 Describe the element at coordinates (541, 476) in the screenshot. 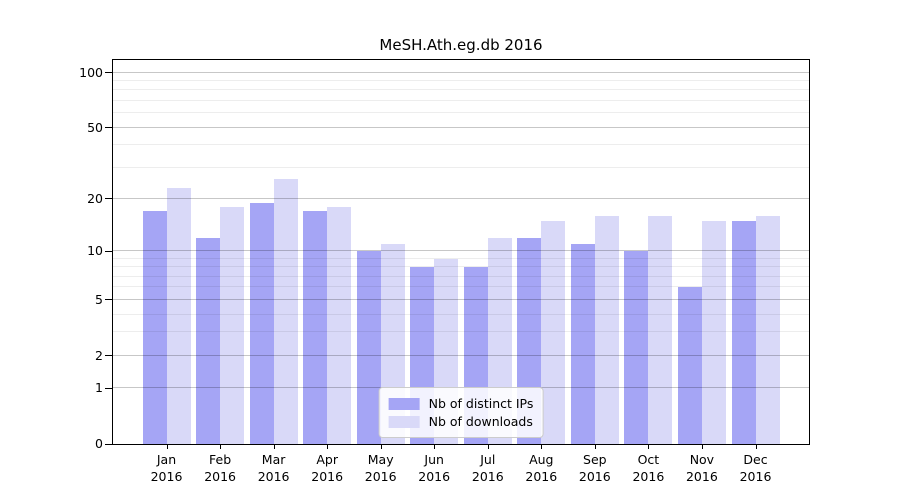

I see `x-tick-year-aug: 2016` at that location.